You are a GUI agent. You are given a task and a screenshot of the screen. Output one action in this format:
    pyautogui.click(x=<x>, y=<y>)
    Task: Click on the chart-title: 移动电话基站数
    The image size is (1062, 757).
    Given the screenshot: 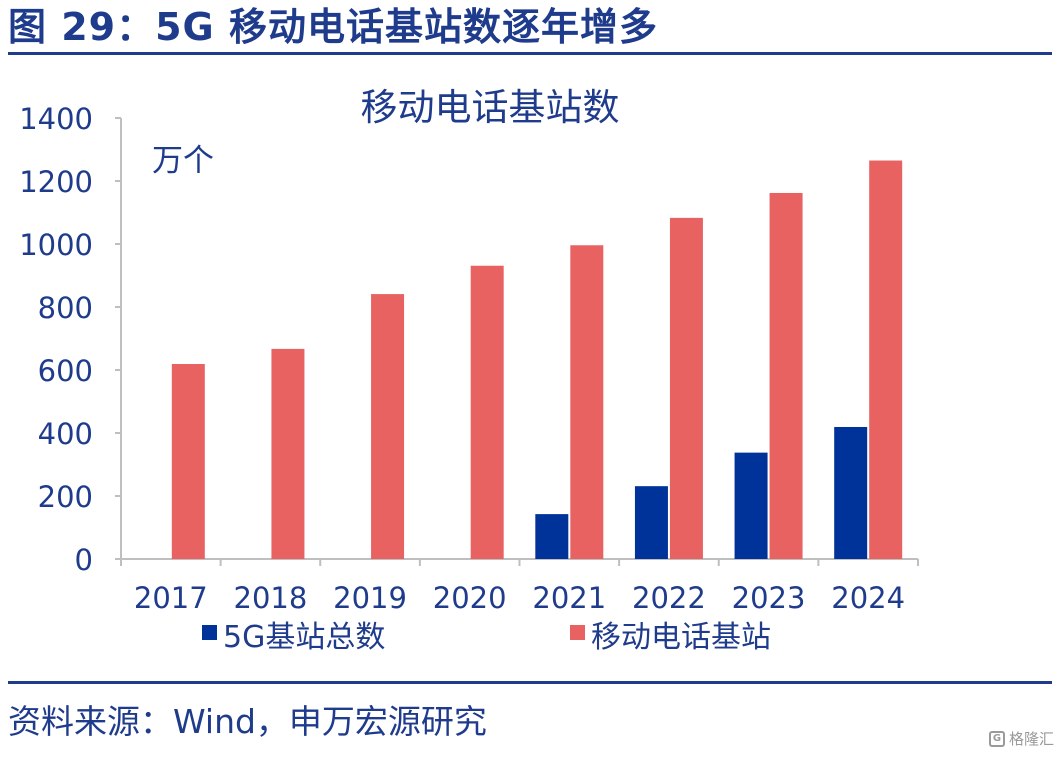 What is the action you would take?
    pyautogui.click(x=490, y=107)
    